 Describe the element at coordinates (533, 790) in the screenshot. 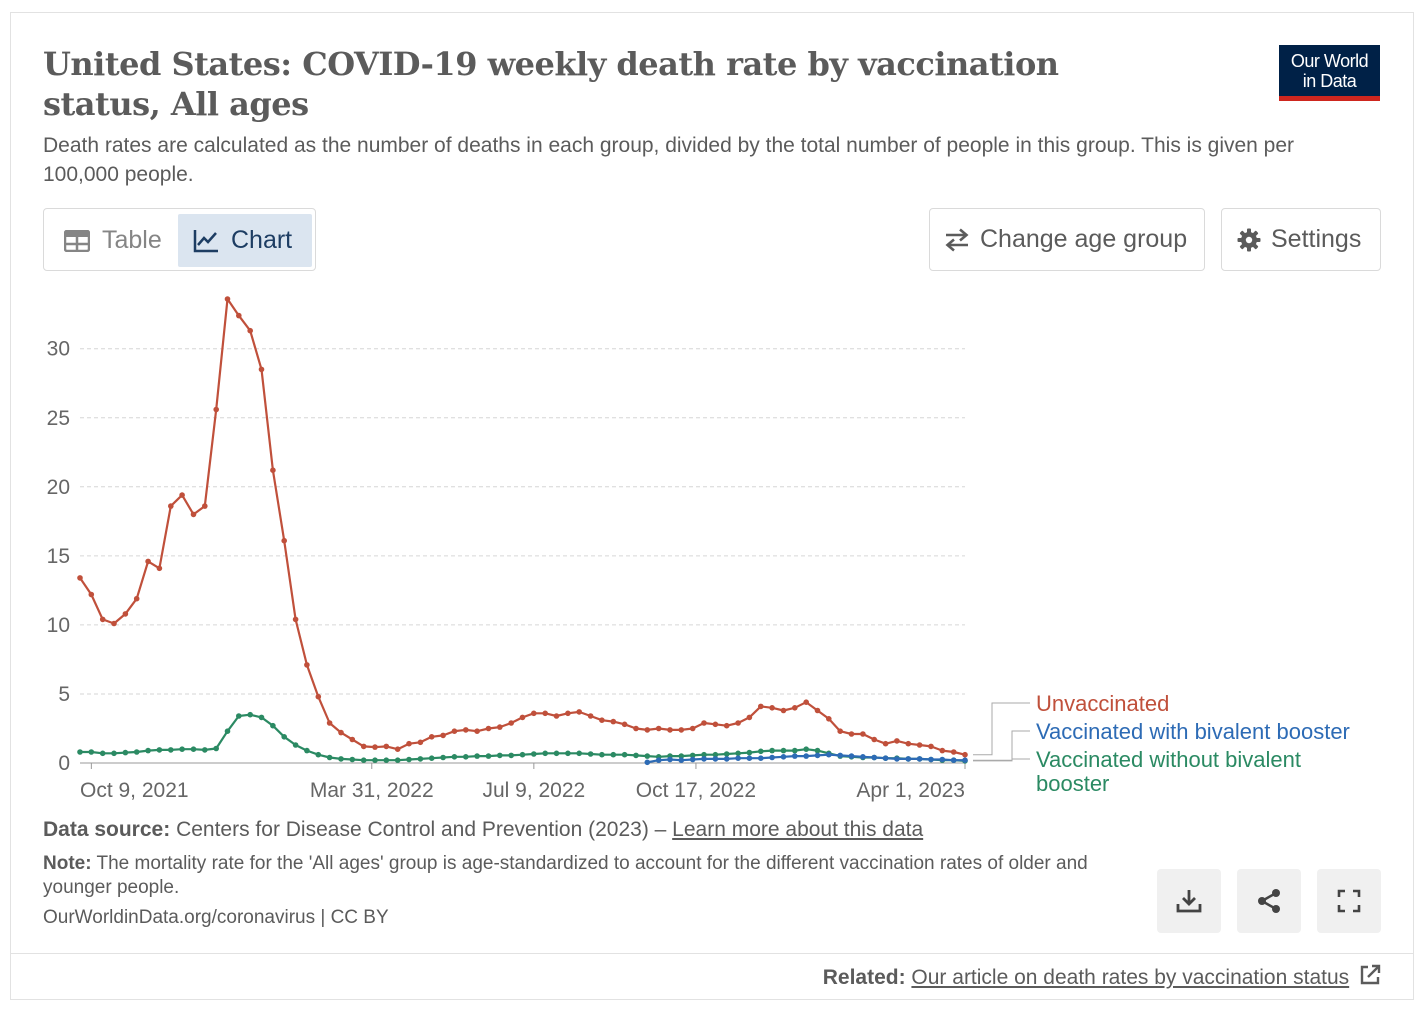

I see `x-tick-label: Jul 9, 2022` at that location.